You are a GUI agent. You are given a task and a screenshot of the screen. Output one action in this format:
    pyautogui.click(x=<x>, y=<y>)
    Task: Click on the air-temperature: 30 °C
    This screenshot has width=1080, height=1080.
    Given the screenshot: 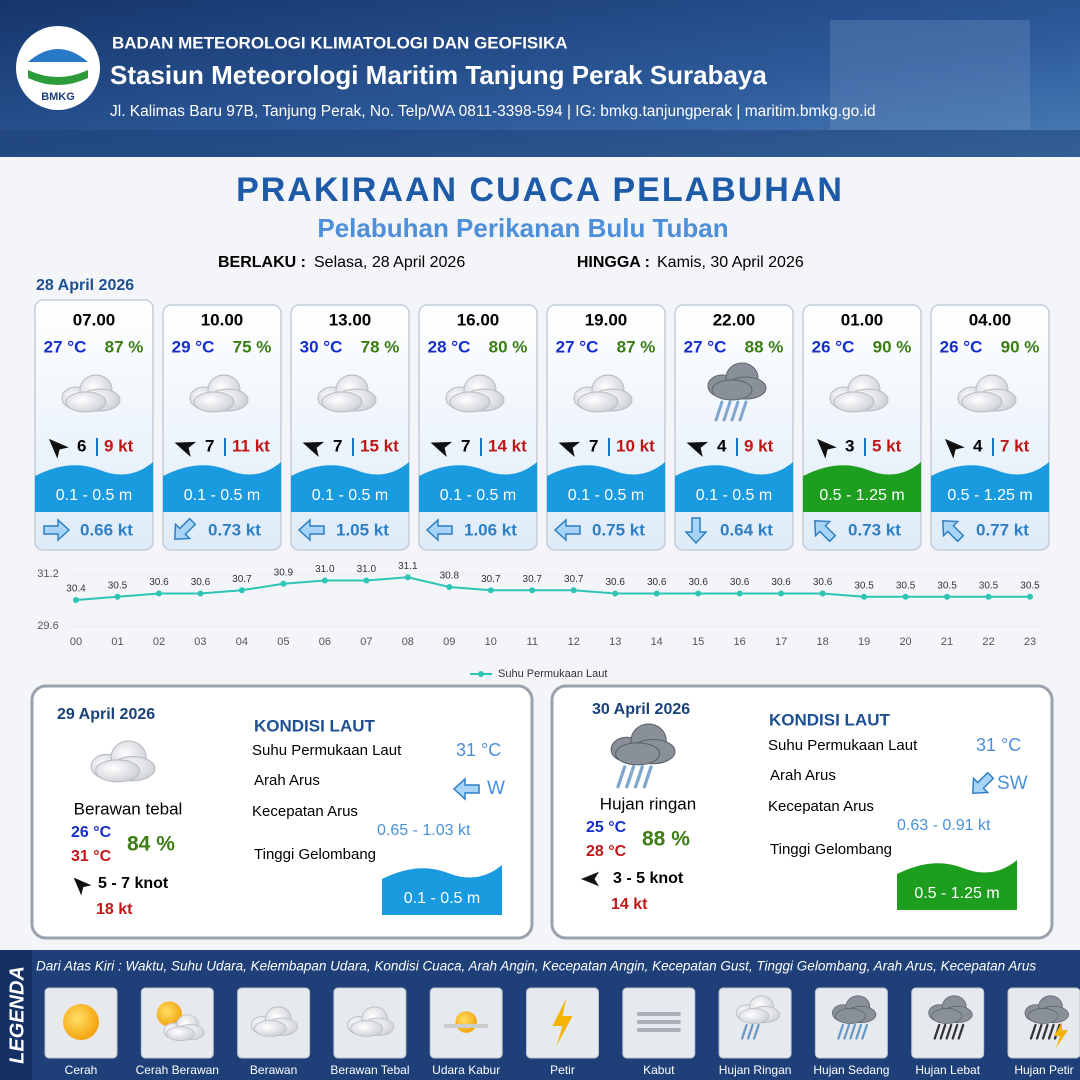 What is the action you would take?
    pyautogui.click(x=321, y=346)
    